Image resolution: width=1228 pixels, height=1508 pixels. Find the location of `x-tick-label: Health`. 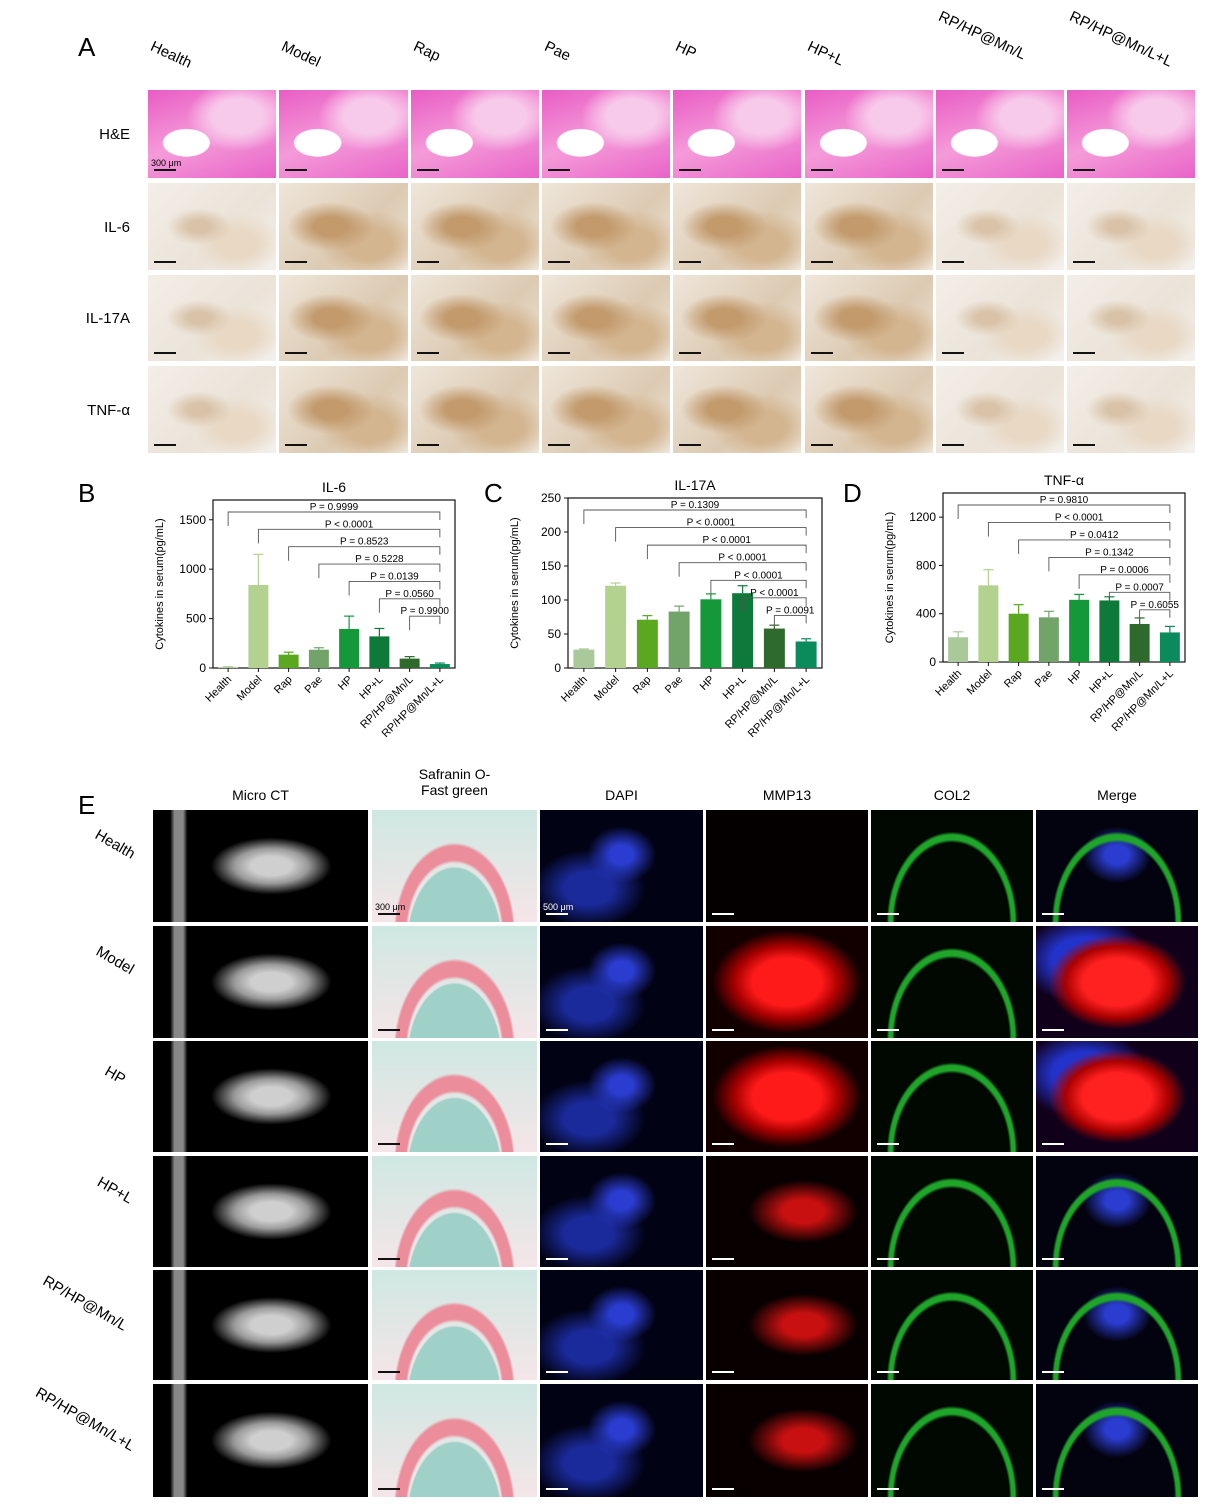

x-tick-label: Health is located at coordinates (948, 683).